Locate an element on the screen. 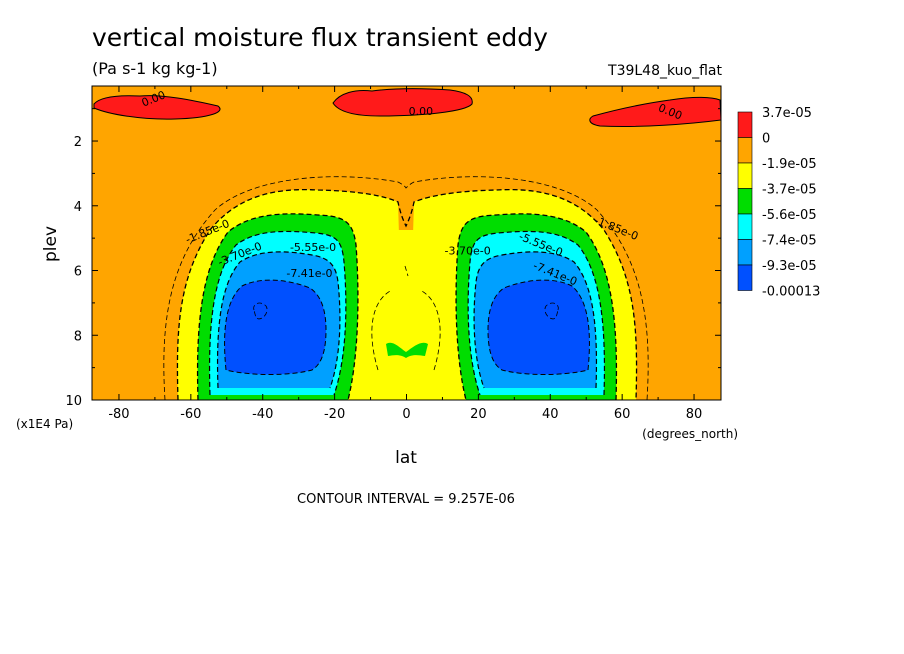 Image resolution: width=904 pixels, height=654 pixels. contour-label: 0.00 is located at coordinates (421, 111).